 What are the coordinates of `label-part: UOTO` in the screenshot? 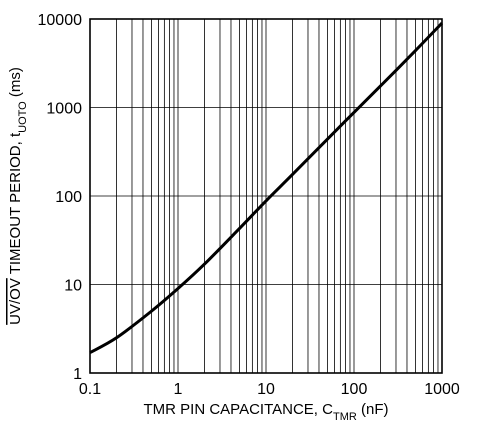 It's located at (23, 117).